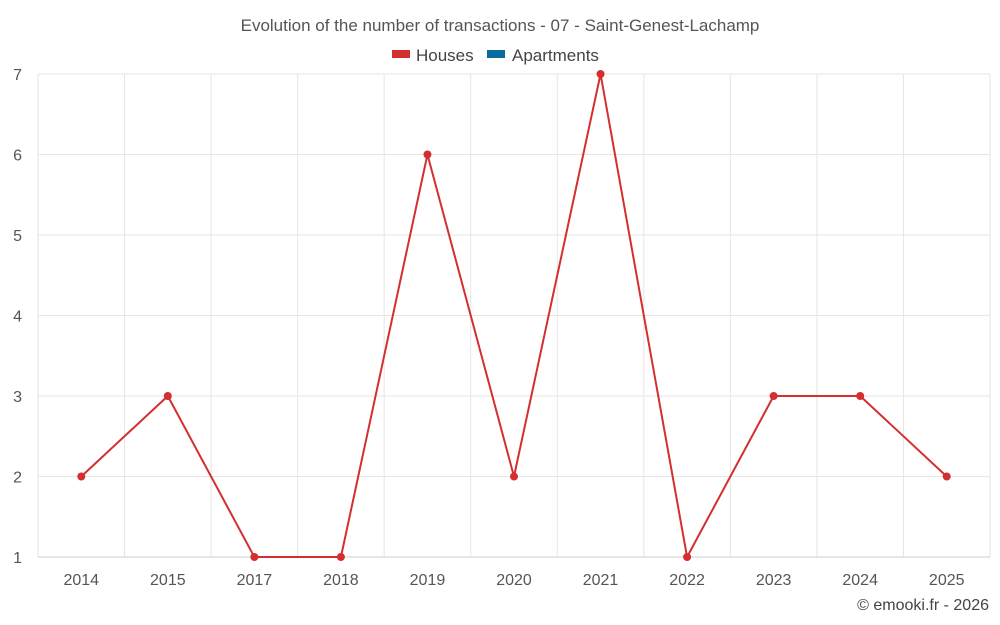  I want to click on legend-swatch-apartments, so click(496, 54).